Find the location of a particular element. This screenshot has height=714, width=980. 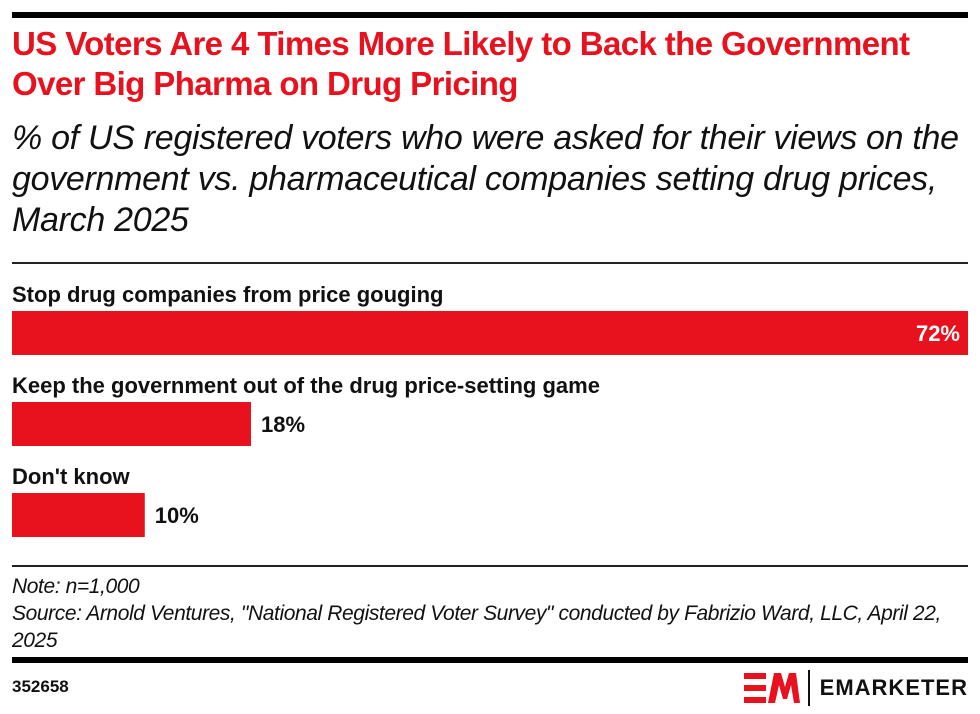

category-label: Stop drug companies from price gouging is located at coordinates (227, 294).